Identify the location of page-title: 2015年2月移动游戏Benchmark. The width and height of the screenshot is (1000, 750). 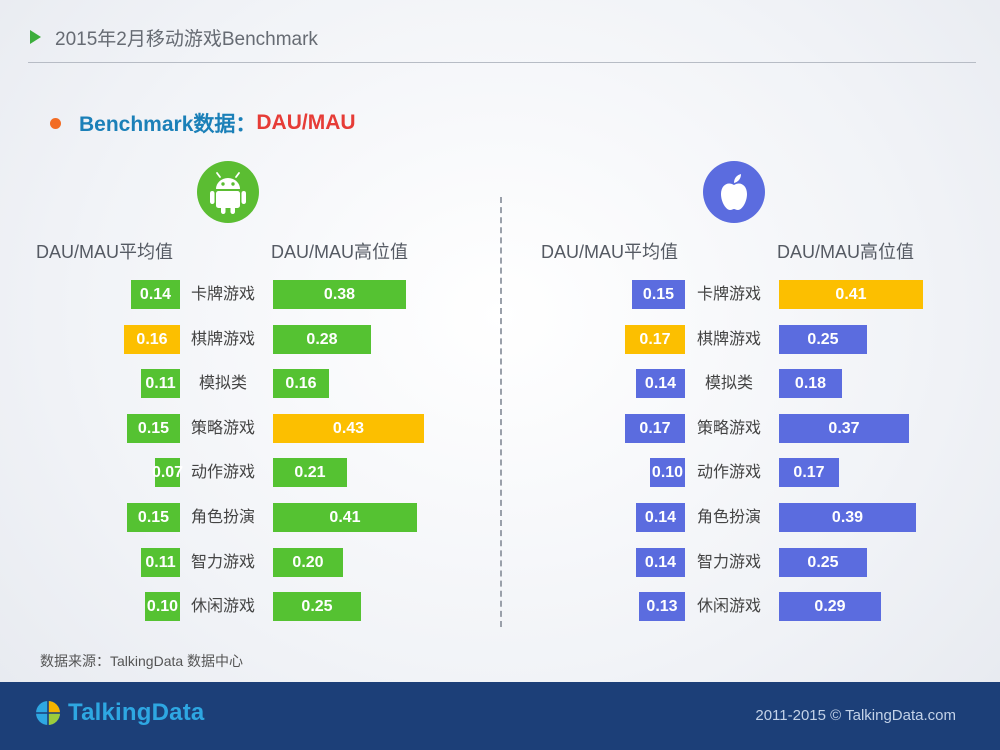
(186, 39).